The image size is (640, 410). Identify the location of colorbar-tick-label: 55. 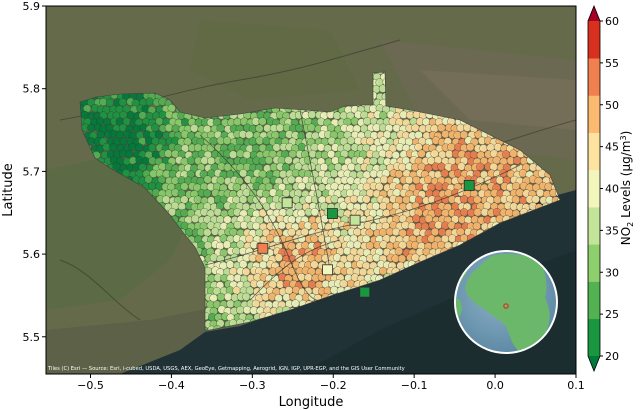
(612, 63).